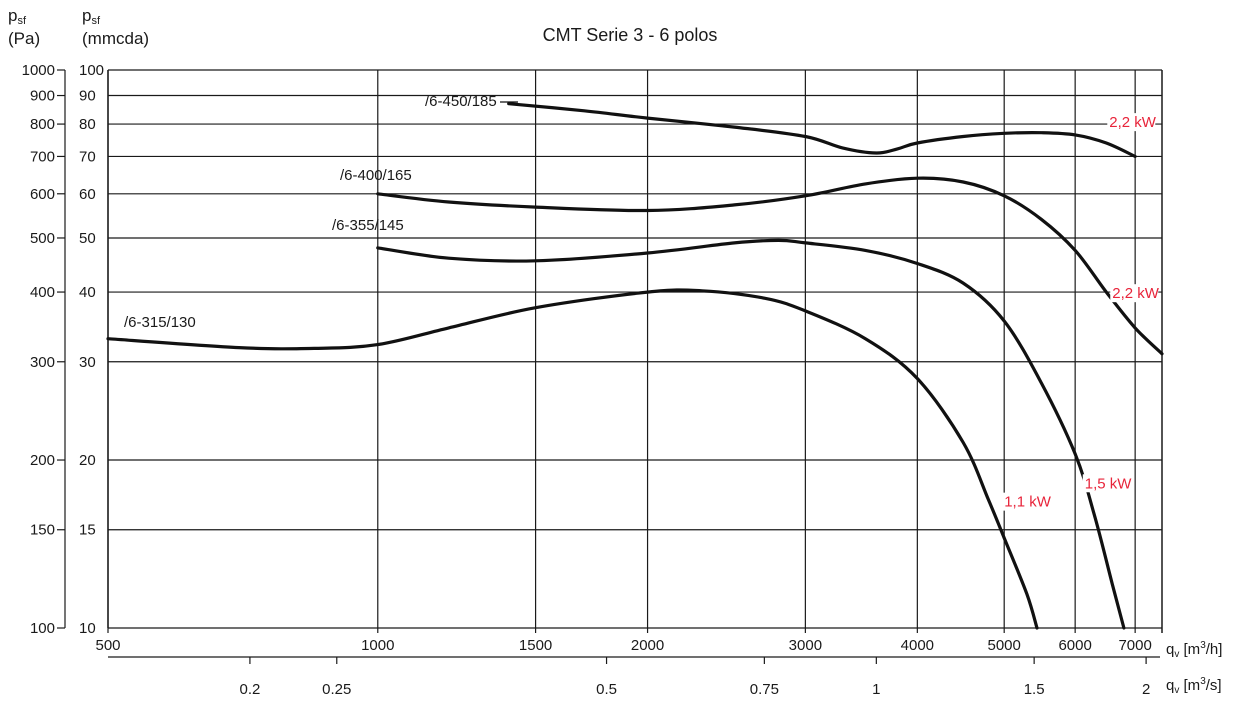 The image size is (1254, 702). I want to click on y-inner-tick-label: 100, so click(91, 70).